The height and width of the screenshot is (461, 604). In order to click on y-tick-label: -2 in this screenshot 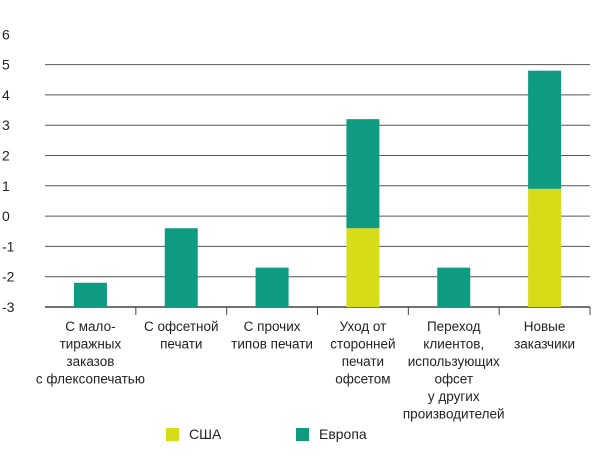, I will do `click(8, 277)`.